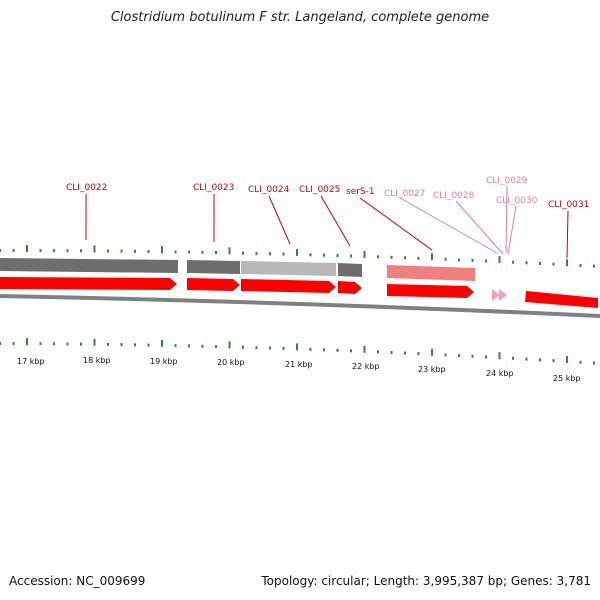  I want to click on kbp-tick-label: 17 kbp, so click(31, 361).